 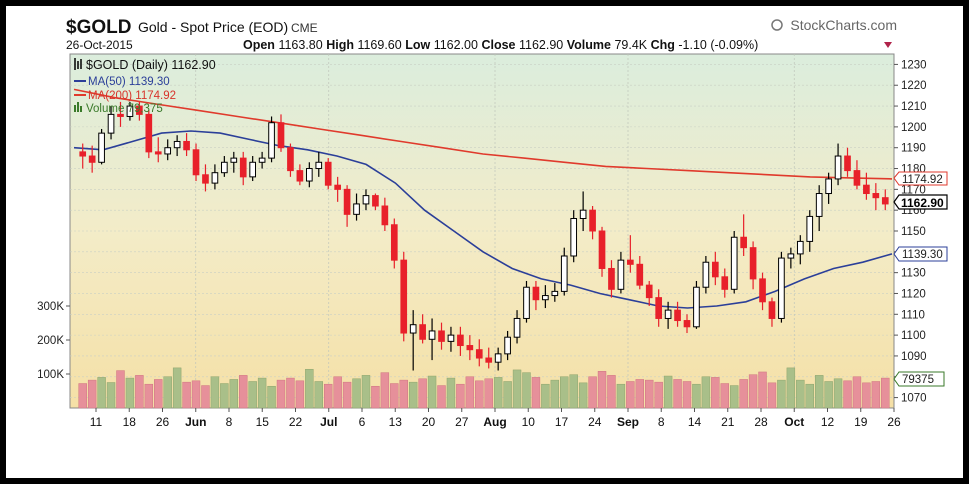 I want to click on date-tick-label: 10, so click(x=529, y=422).